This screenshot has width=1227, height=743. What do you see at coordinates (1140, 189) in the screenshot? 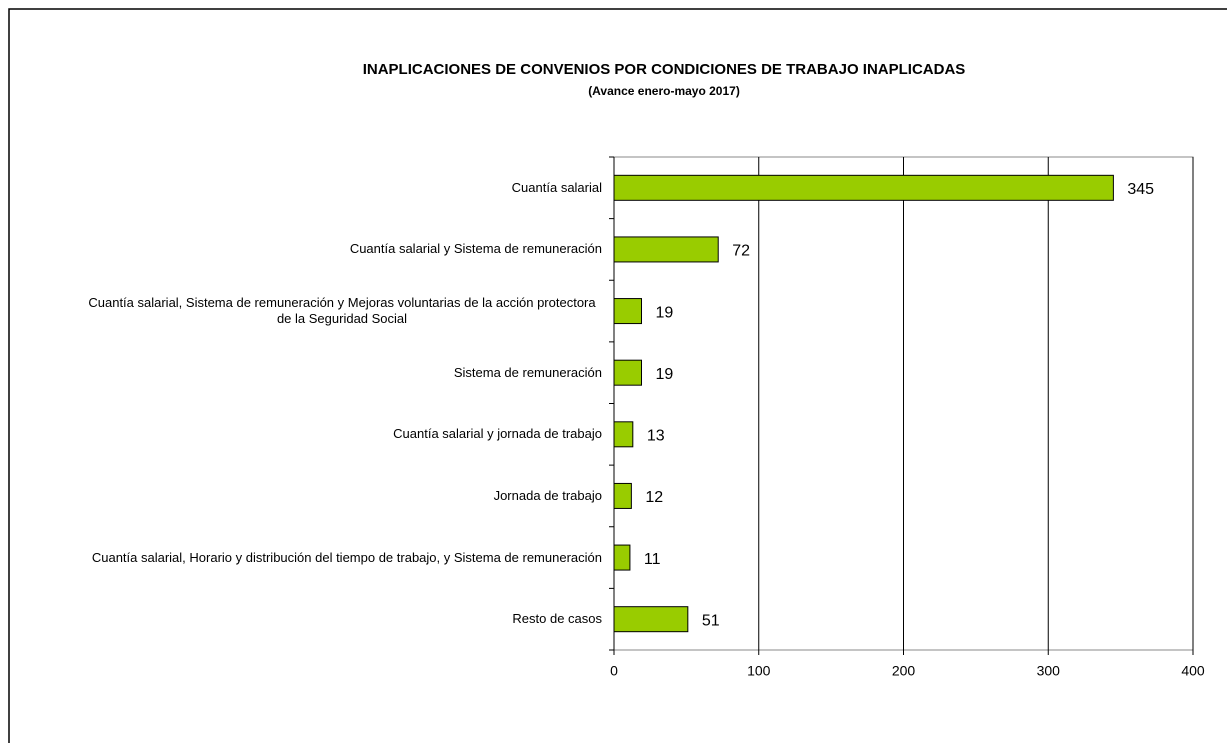
I see `value-label: 345` at bounding box center [1140, 189].